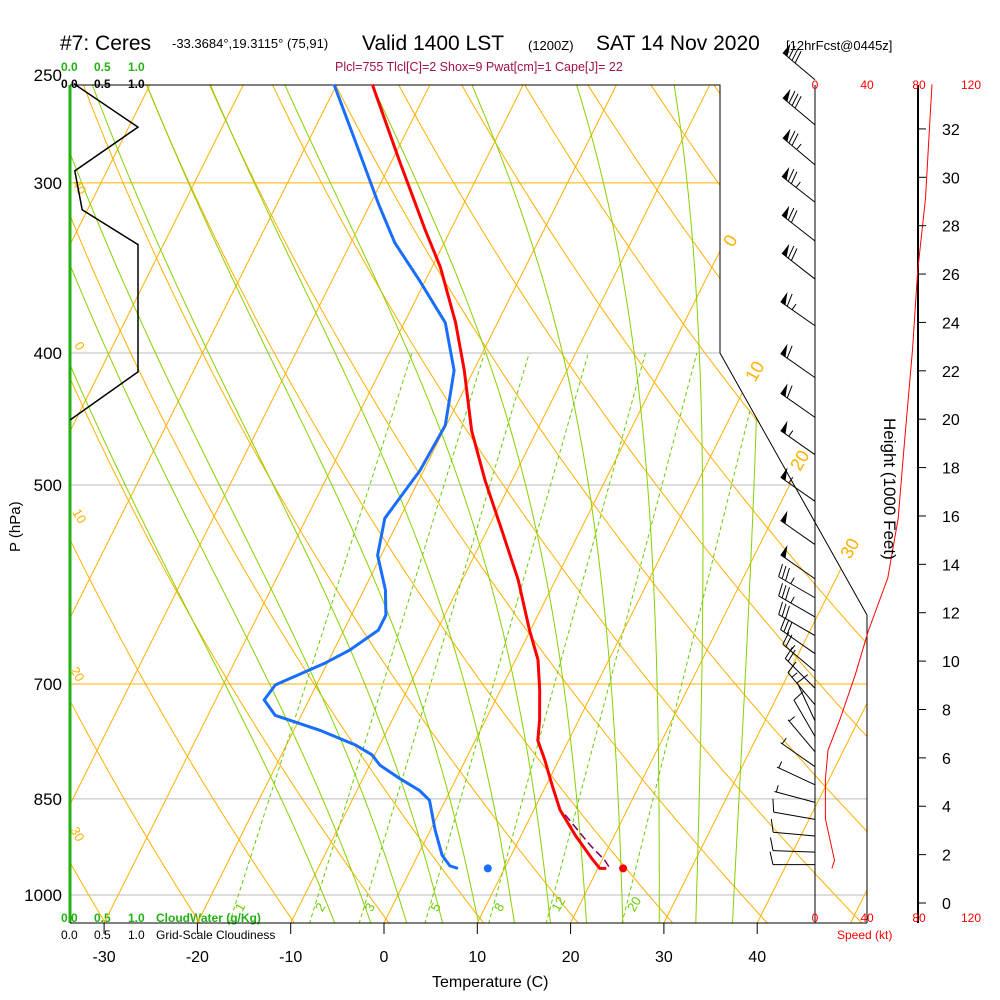 The image size is (1000, 1000). Describe the element at coordinates (290, 957) in the screenshot. I see `temperature-tick-label: -10` at that location.